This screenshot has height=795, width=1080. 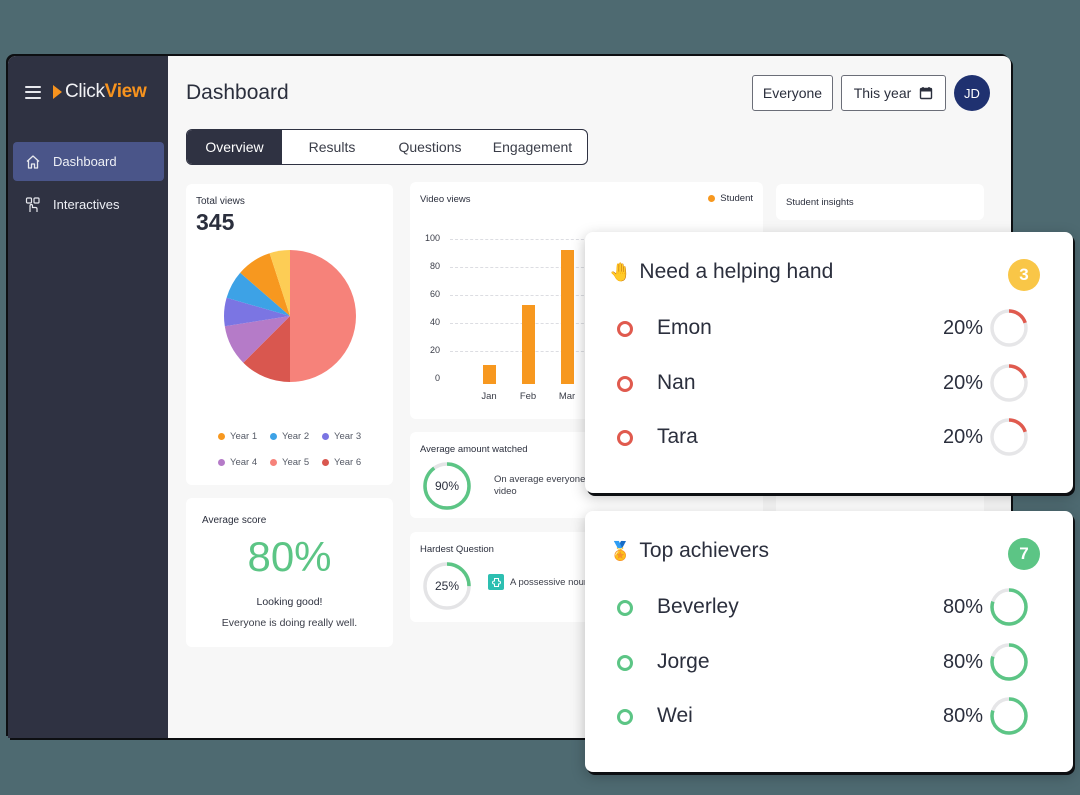 What do you see at coordinates (434, 322) in the screenshot?
I see `y-tick: 40` at bounding box center [434, 322].